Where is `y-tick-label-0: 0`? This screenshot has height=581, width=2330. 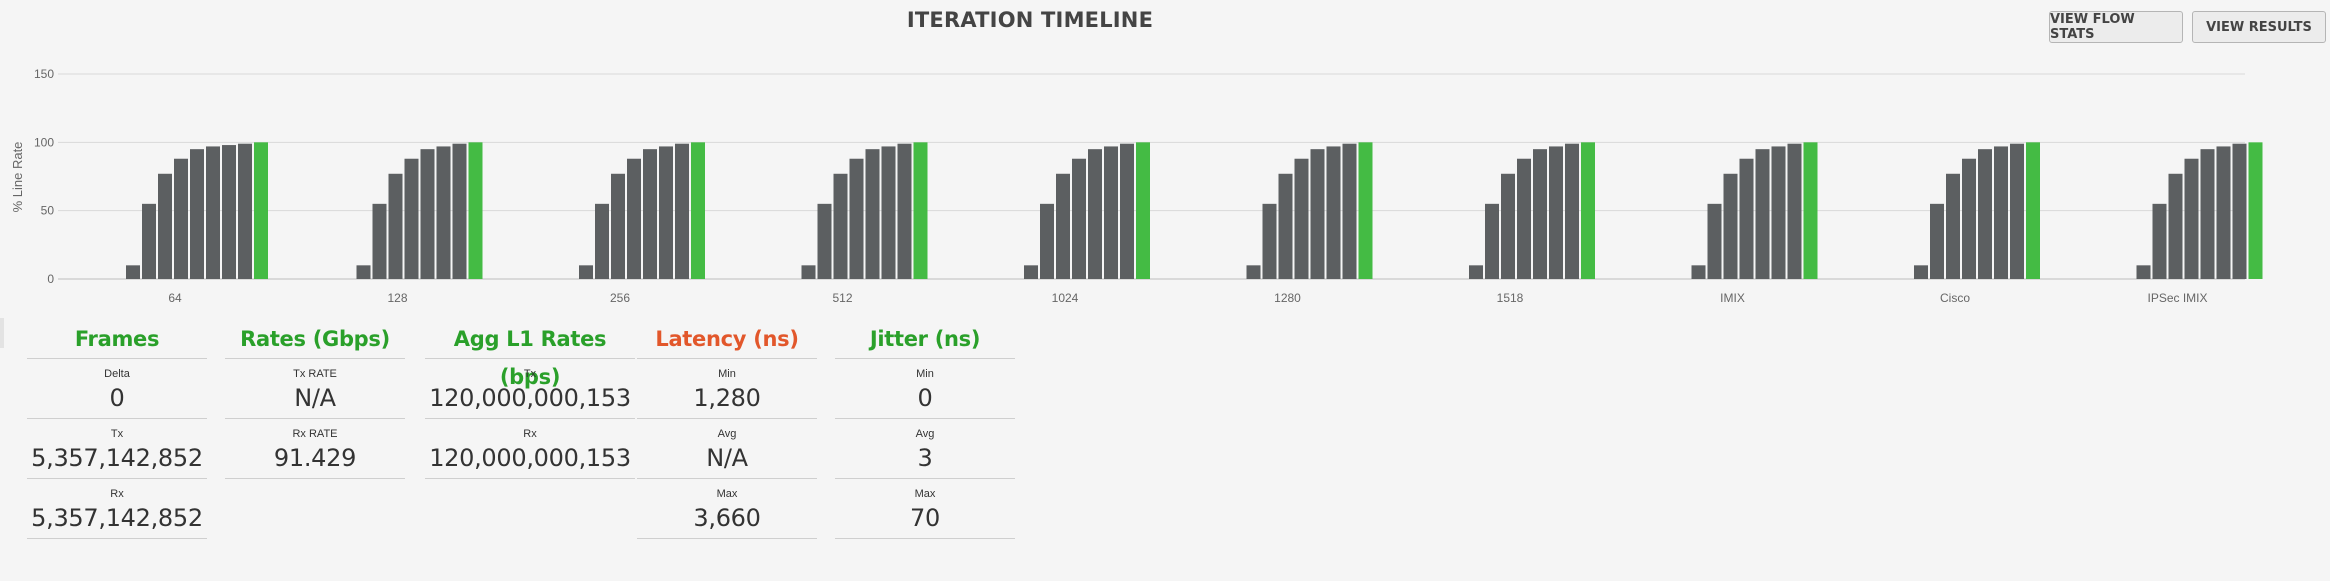 y-tick-label-0: 0 is located at coordinates (50, 279).